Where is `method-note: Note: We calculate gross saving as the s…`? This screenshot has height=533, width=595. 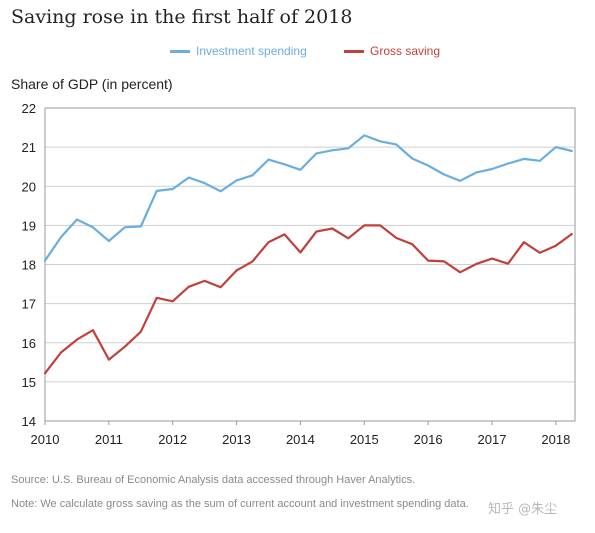 method-note: Note: We calculate gross saving as the s… is located at coordinates (240, 504).